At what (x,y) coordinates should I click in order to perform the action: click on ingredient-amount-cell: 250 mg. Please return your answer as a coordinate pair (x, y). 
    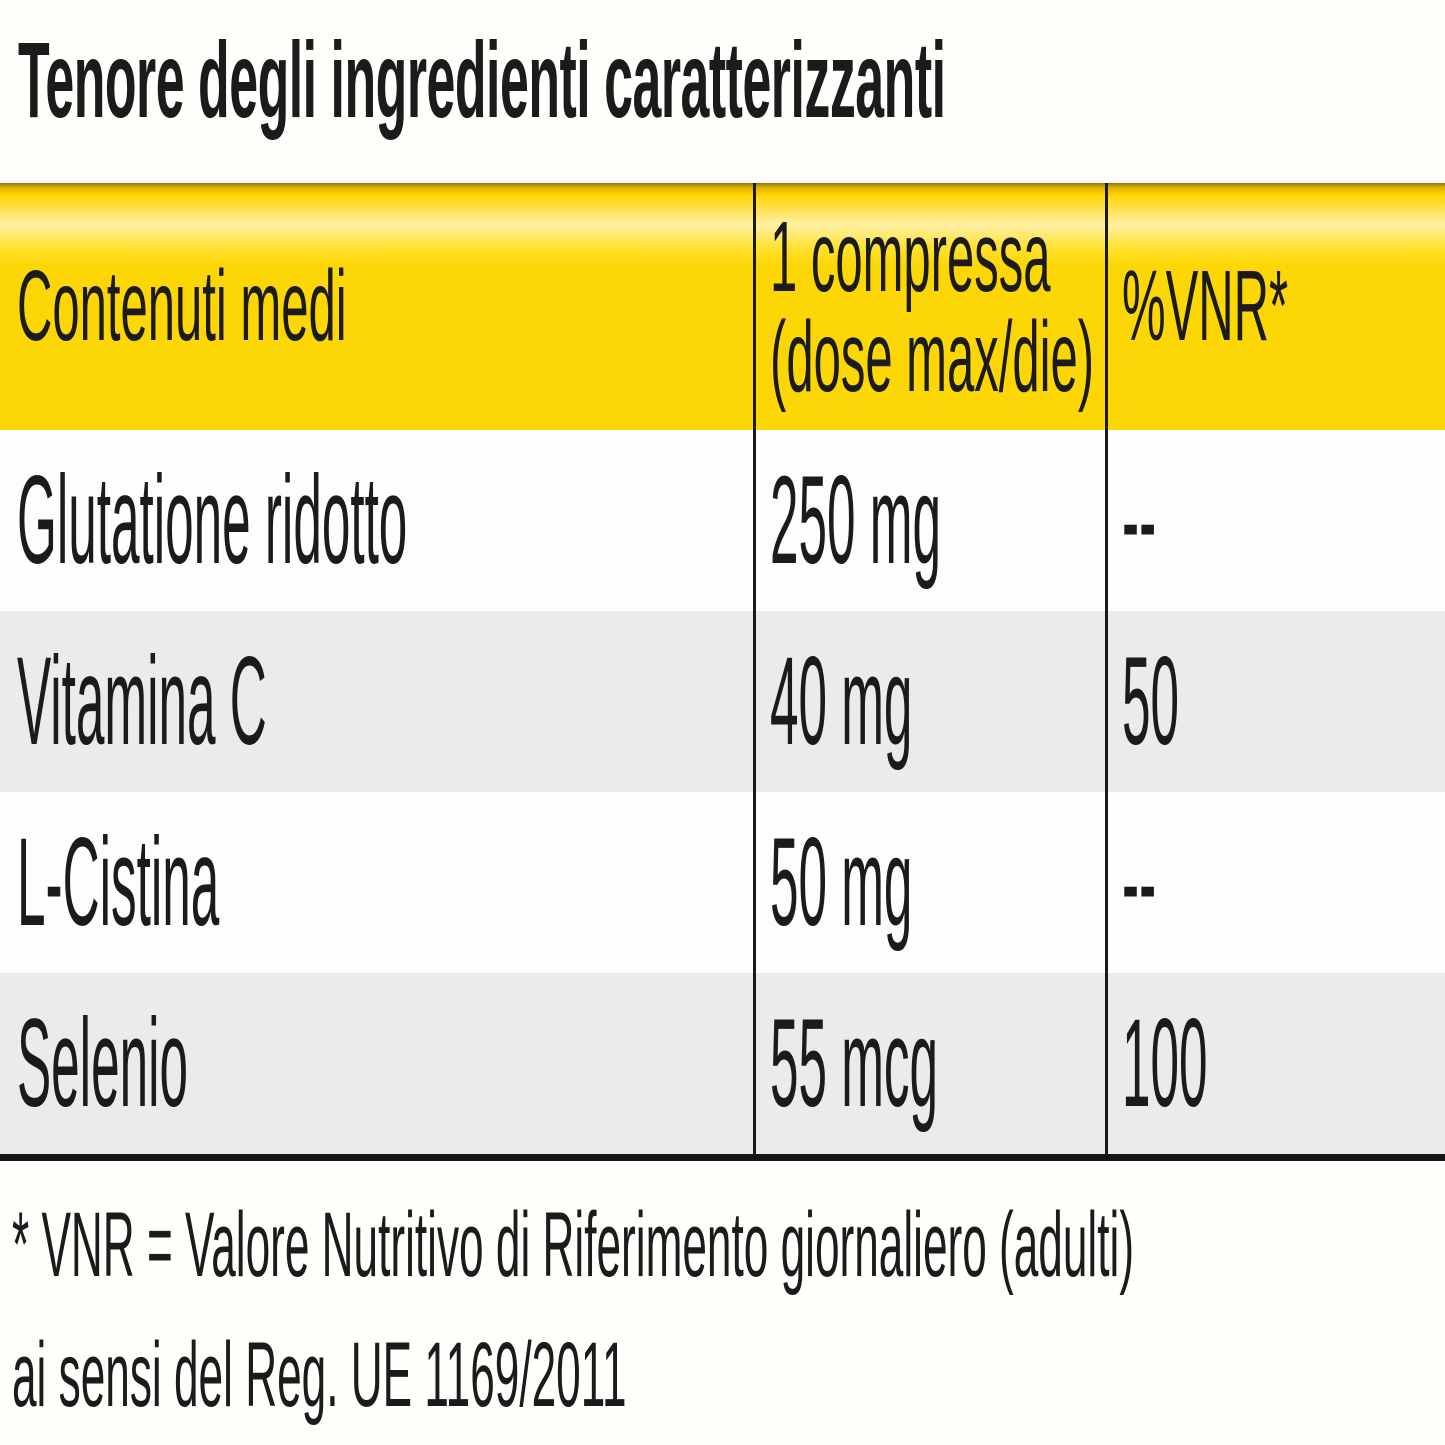
    Looking at the image, I should click on (930, 520).